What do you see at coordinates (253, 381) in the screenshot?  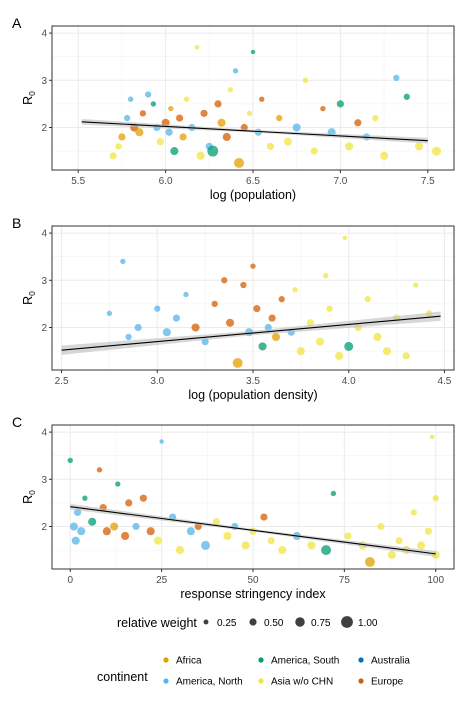 I see `tick-label-x: 3.5` at bounding box center [253, 381].